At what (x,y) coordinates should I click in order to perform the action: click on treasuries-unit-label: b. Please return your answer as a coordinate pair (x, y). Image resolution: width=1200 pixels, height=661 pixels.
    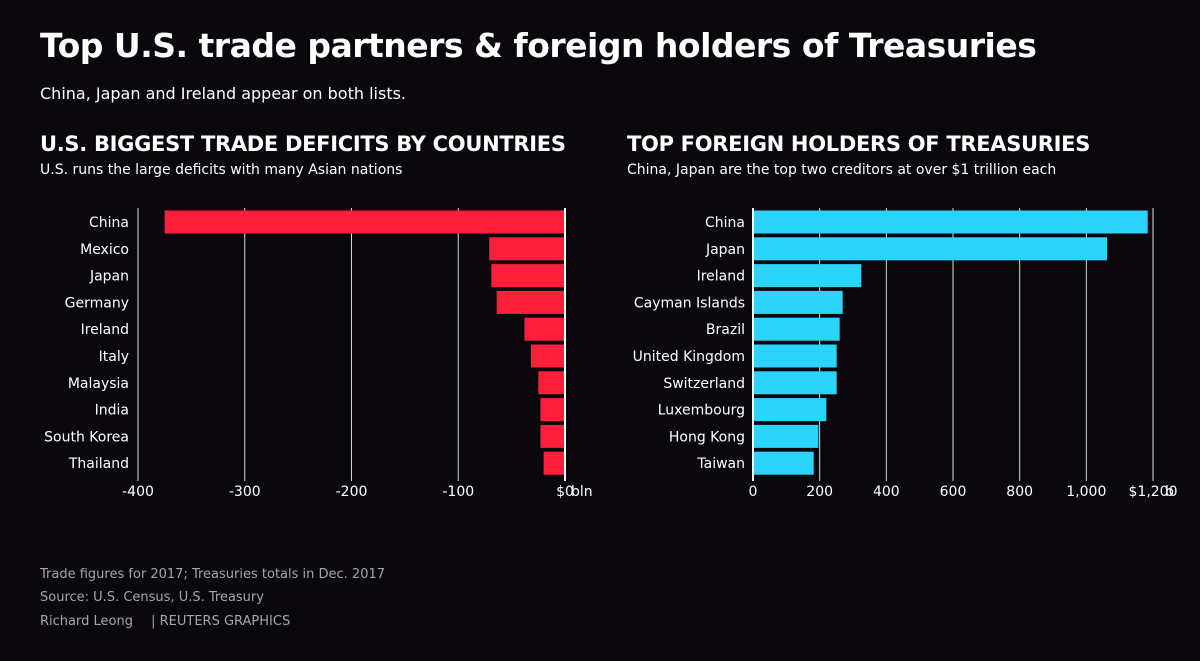
    Looking at the image, I should click on (1169, 492).